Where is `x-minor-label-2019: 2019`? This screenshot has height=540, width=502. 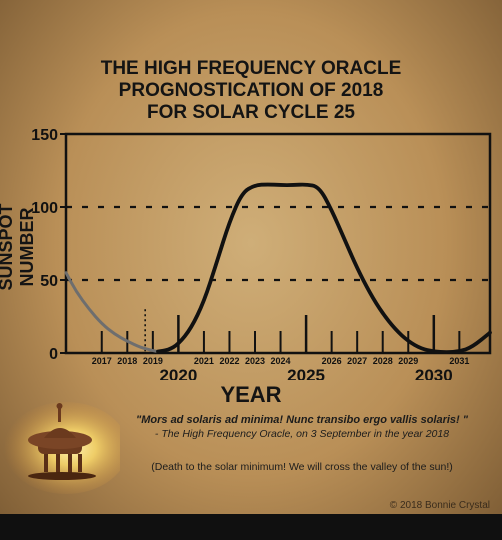 x-minor-label-2019: 2019 is located at coordinates (153, 361).